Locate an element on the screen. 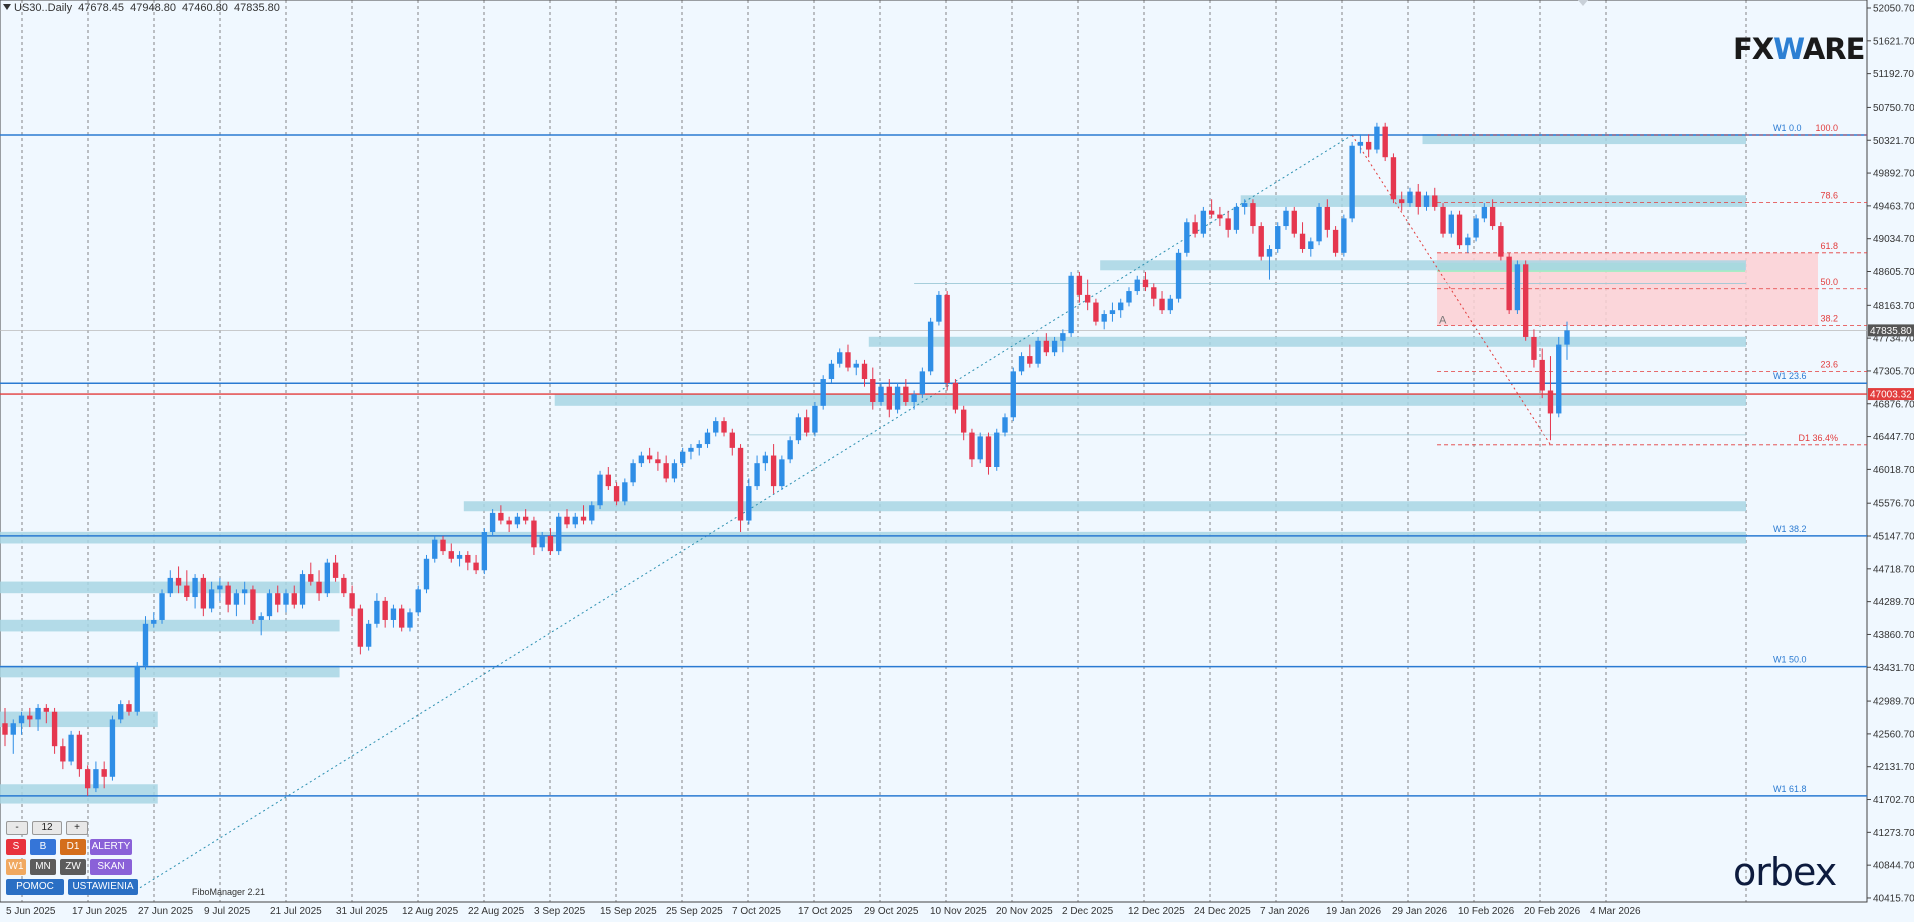 This screenshot has width=1914, height=922. panel-button-pomoc: POMOC is located at coordinates (35, 887).